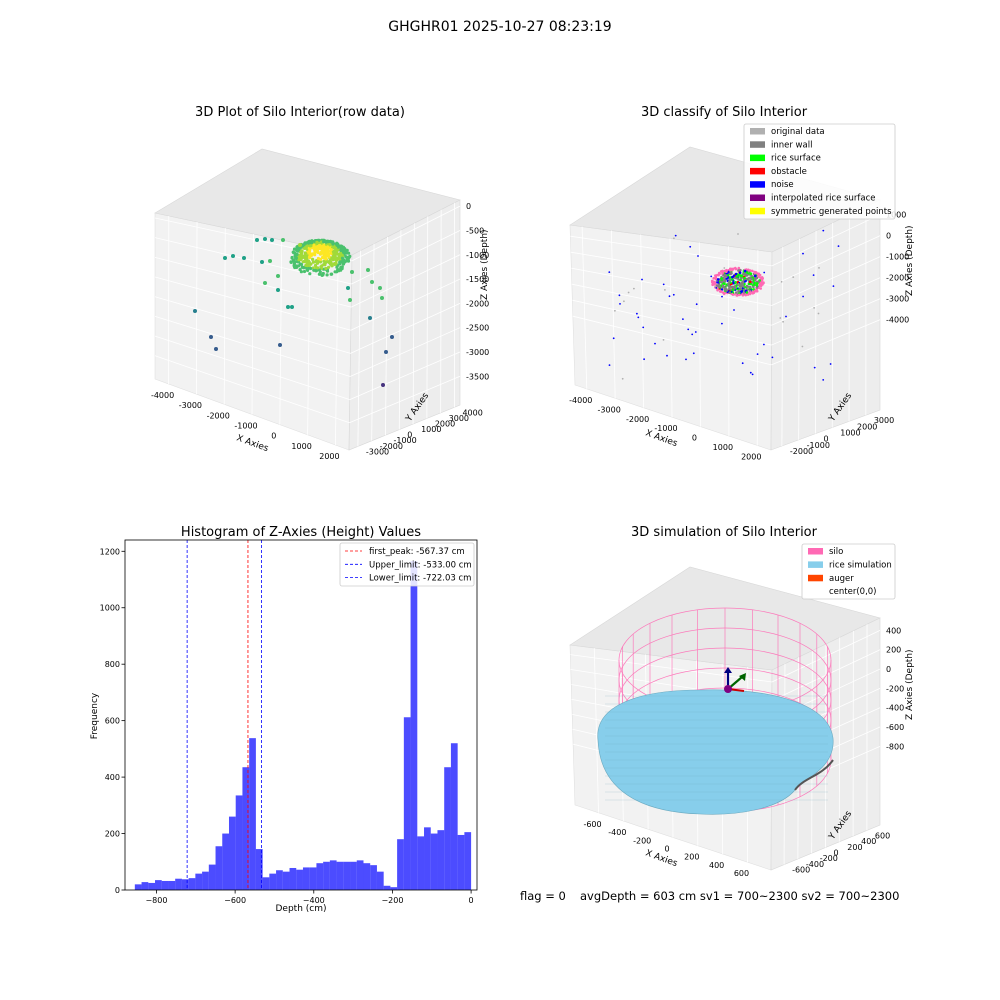  What do you see at coordinates (110, 551) in the screenshot?
I see `hist-y-tick-label: 1200` at bounding box center [110, 551].